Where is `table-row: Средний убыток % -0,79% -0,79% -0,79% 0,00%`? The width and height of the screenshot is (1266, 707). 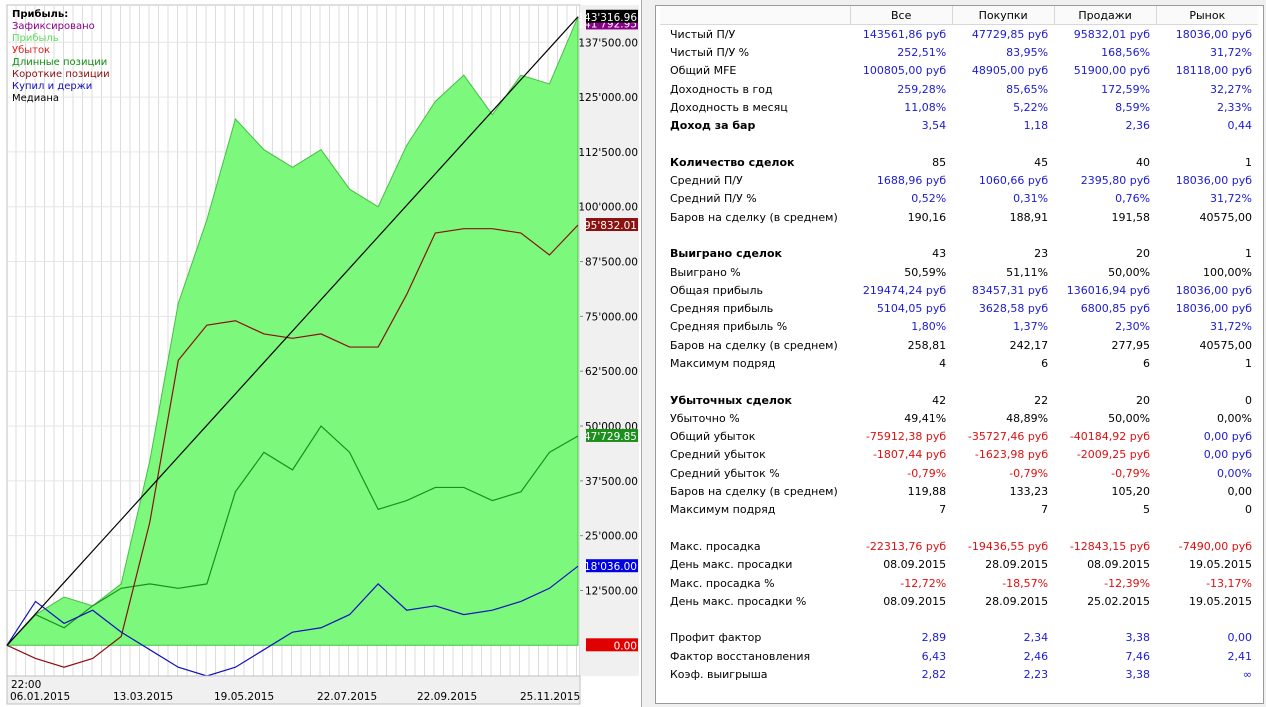
table-row: Средний убыток % -0,79% -0,79% -0,79% 0,00% is located at coordinates (959, 473).